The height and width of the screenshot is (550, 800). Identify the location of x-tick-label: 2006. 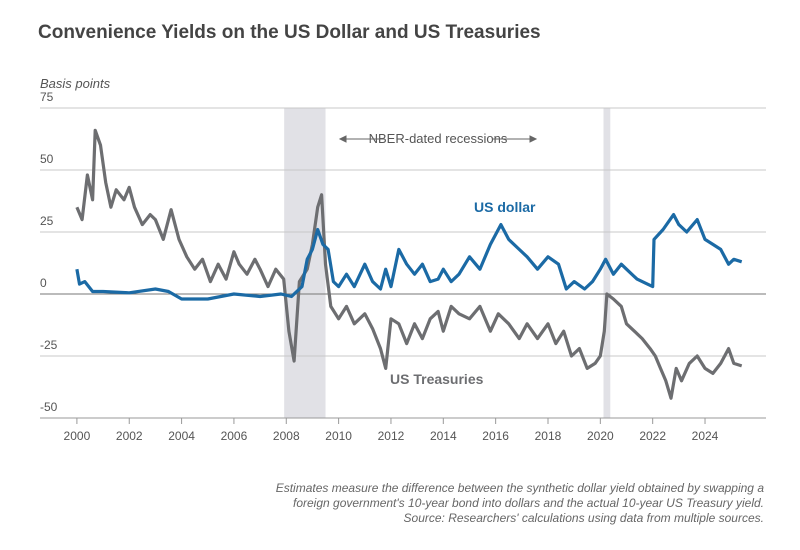
(234, 436).